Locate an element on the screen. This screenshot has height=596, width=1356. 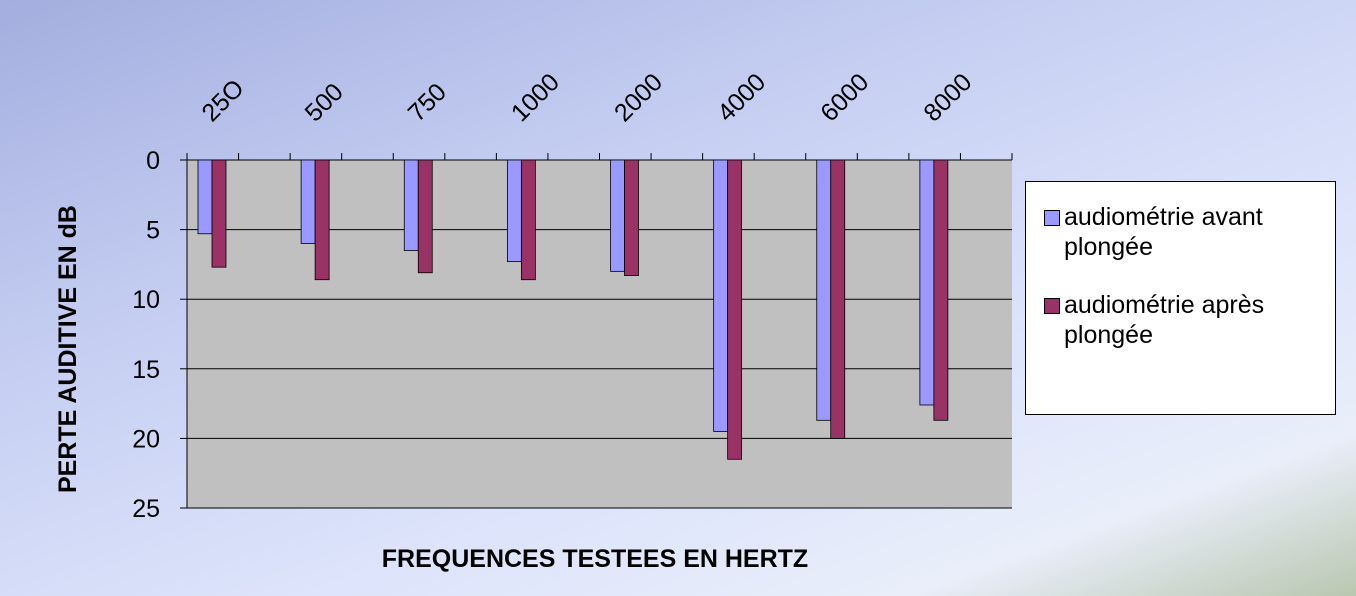
x-tick-label: 25O is located at coordinates (222, 100).